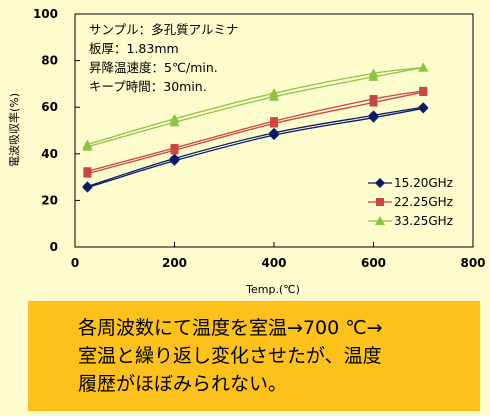  I want to click on sample-info-line: サンプル：多孔質アルミナ, so click(164, 29).